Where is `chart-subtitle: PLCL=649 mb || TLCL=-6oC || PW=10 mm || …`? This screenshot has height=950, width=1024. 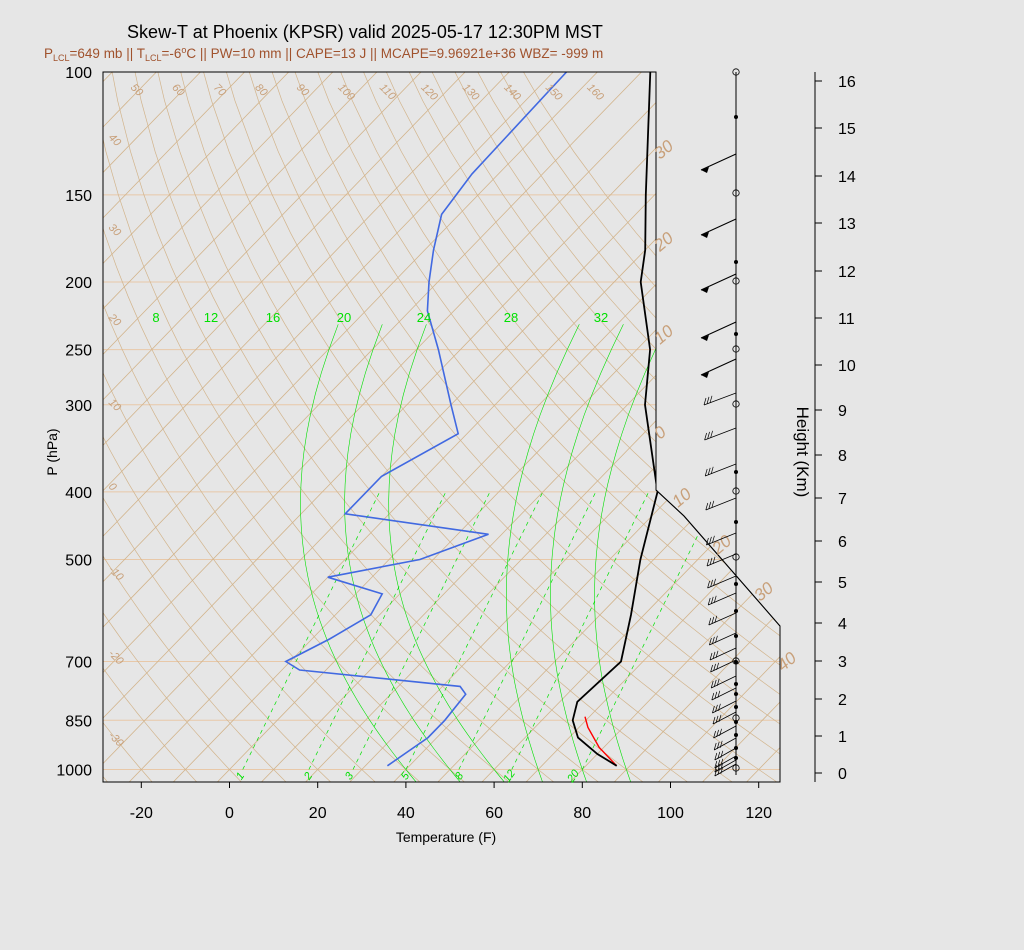 chart-subtitle: PLCL=649 mb || TLCL=-6oC || PW=10 mm || … is located at coordinates (323, 54).